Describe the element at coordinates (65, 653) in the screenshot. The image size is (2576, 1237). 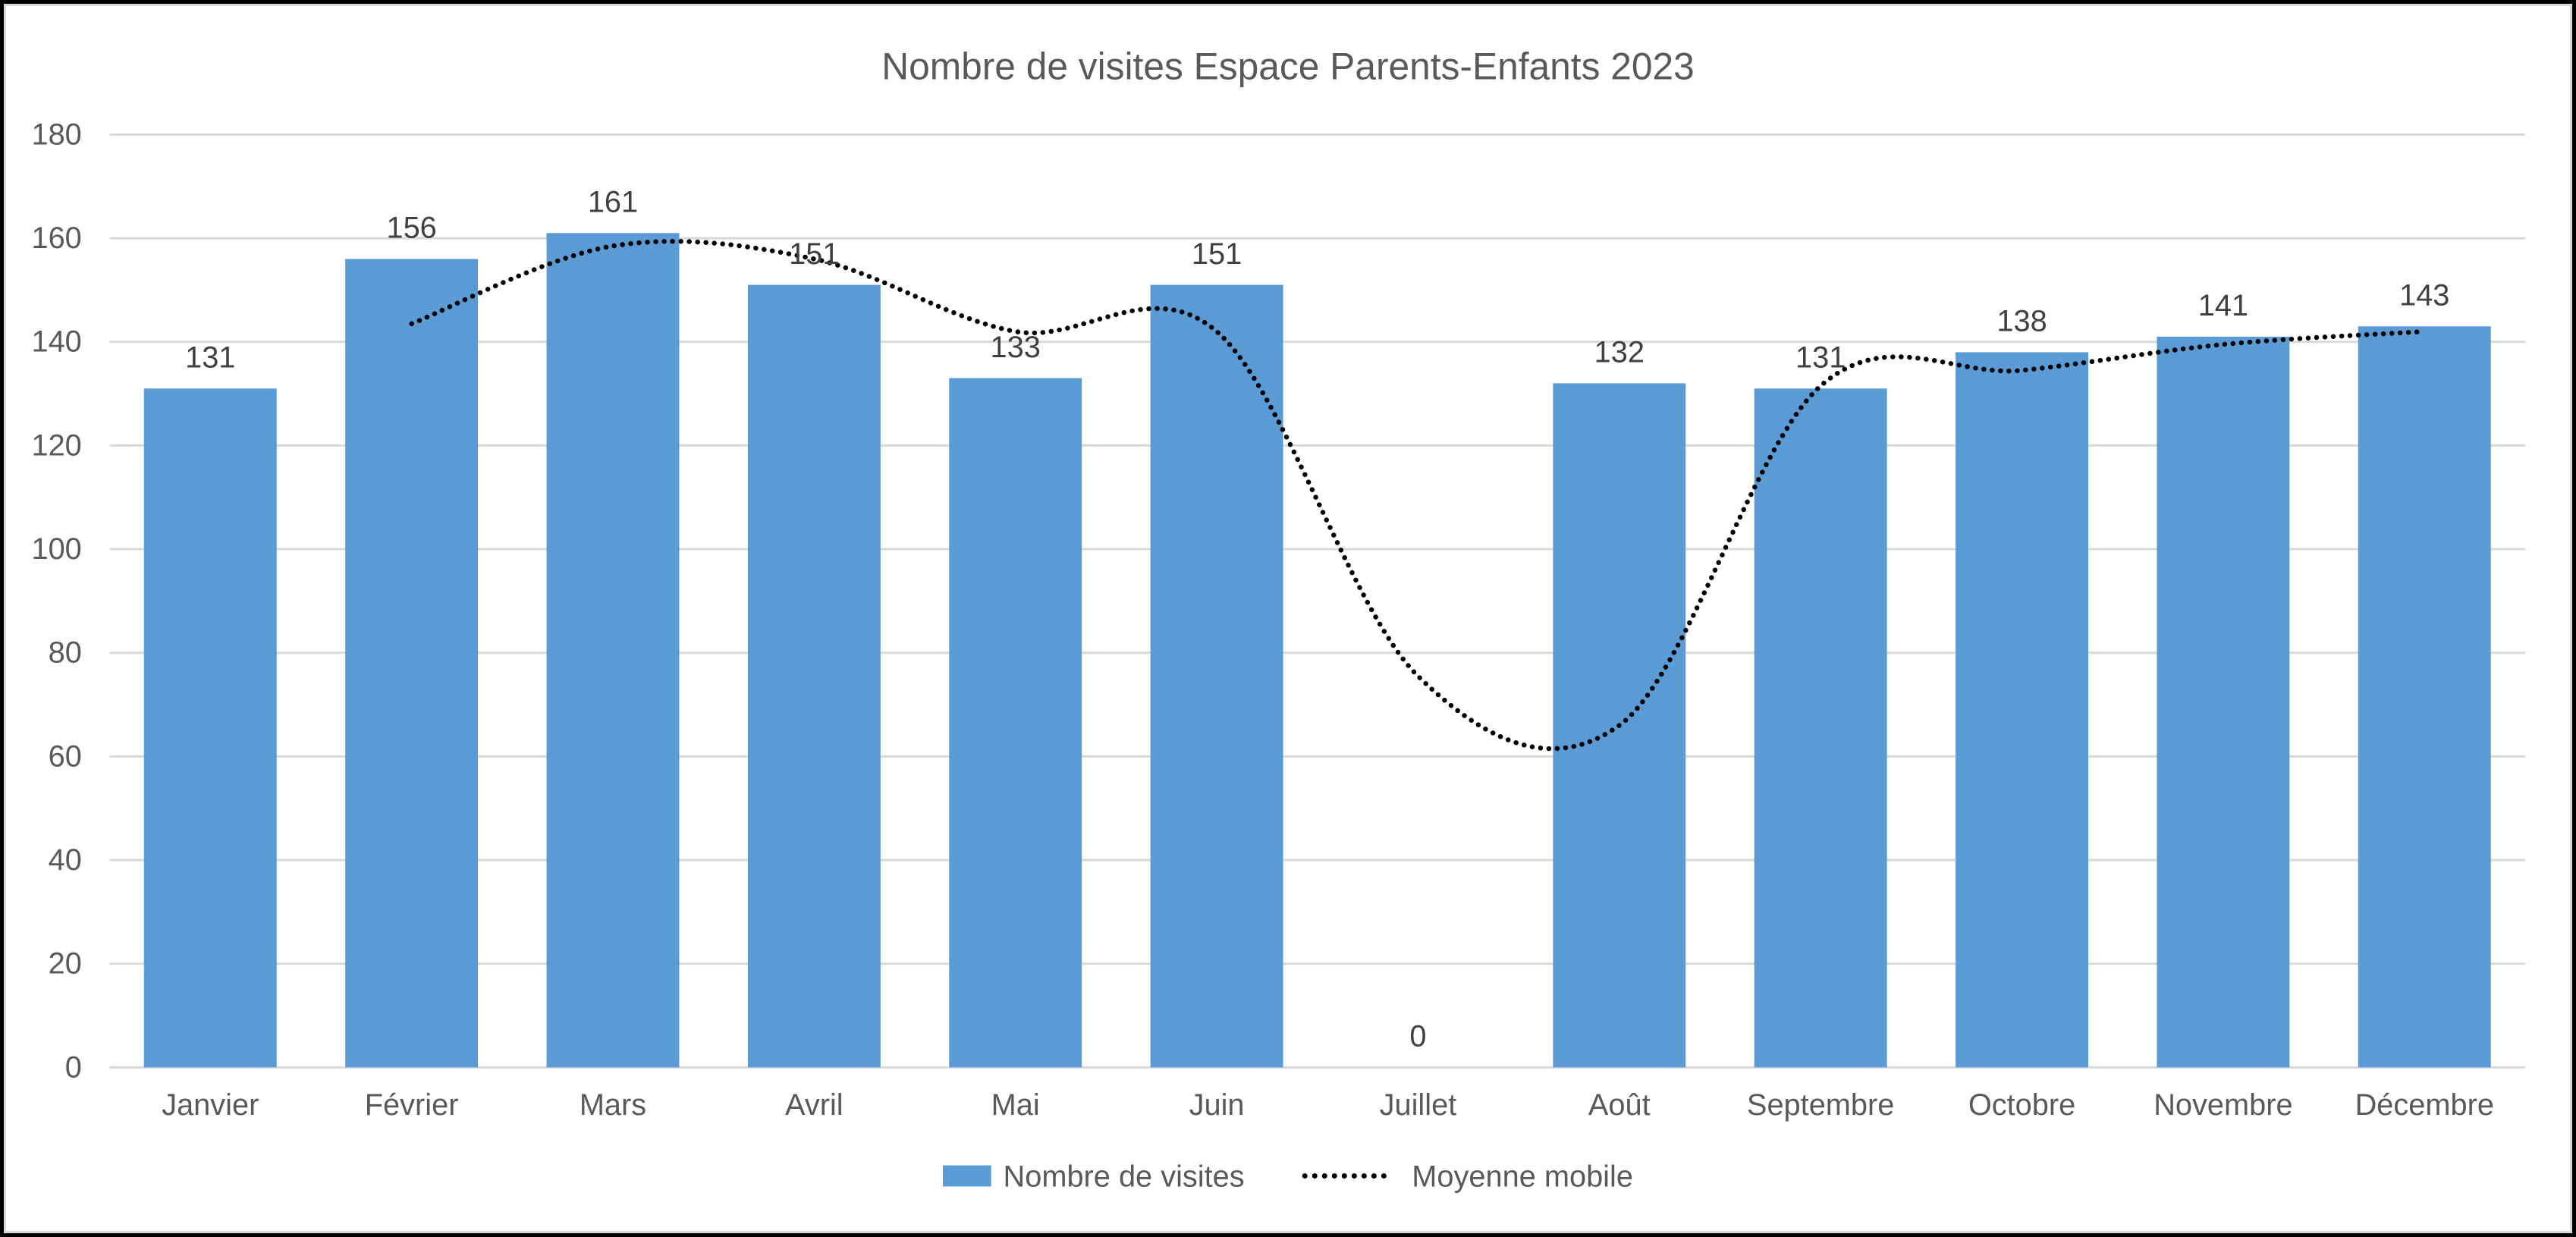
I see `y-axis-tick-label: 80` at that location.